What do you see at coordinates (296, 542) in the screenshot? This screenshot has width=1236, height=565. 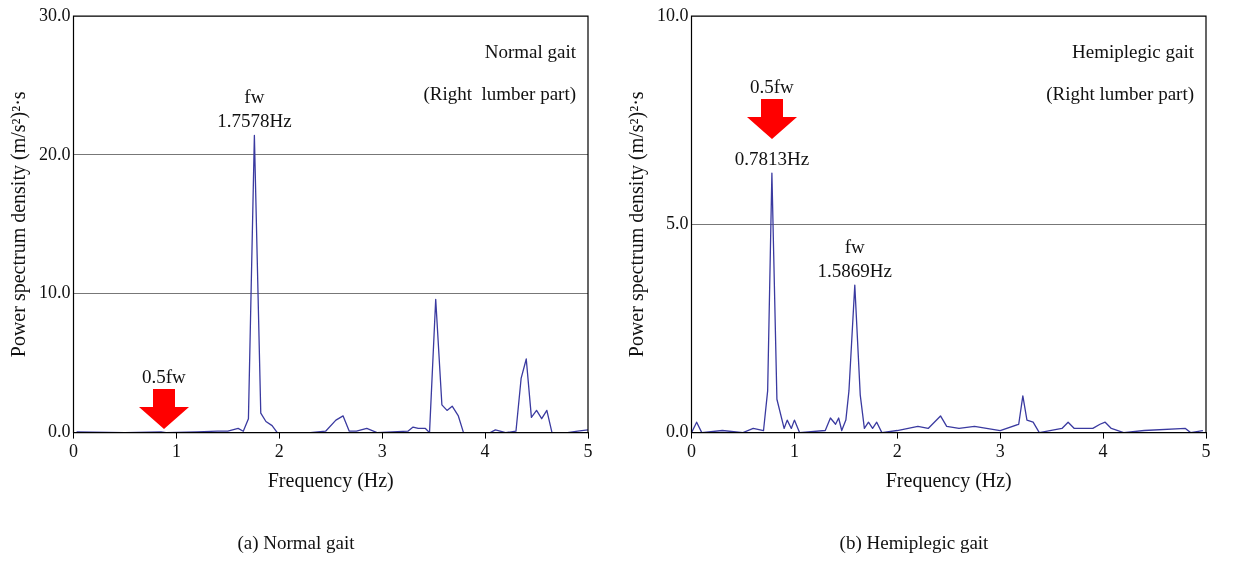 I see `text: (a) Normal gait` at bounding box center [296, 542].